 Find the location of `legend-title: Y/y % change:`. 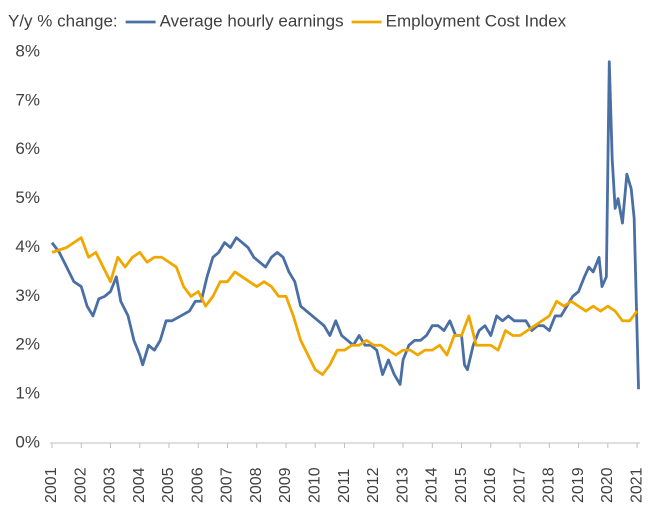

legend-title: Y/y % change: is located at coordinates (63, 20).